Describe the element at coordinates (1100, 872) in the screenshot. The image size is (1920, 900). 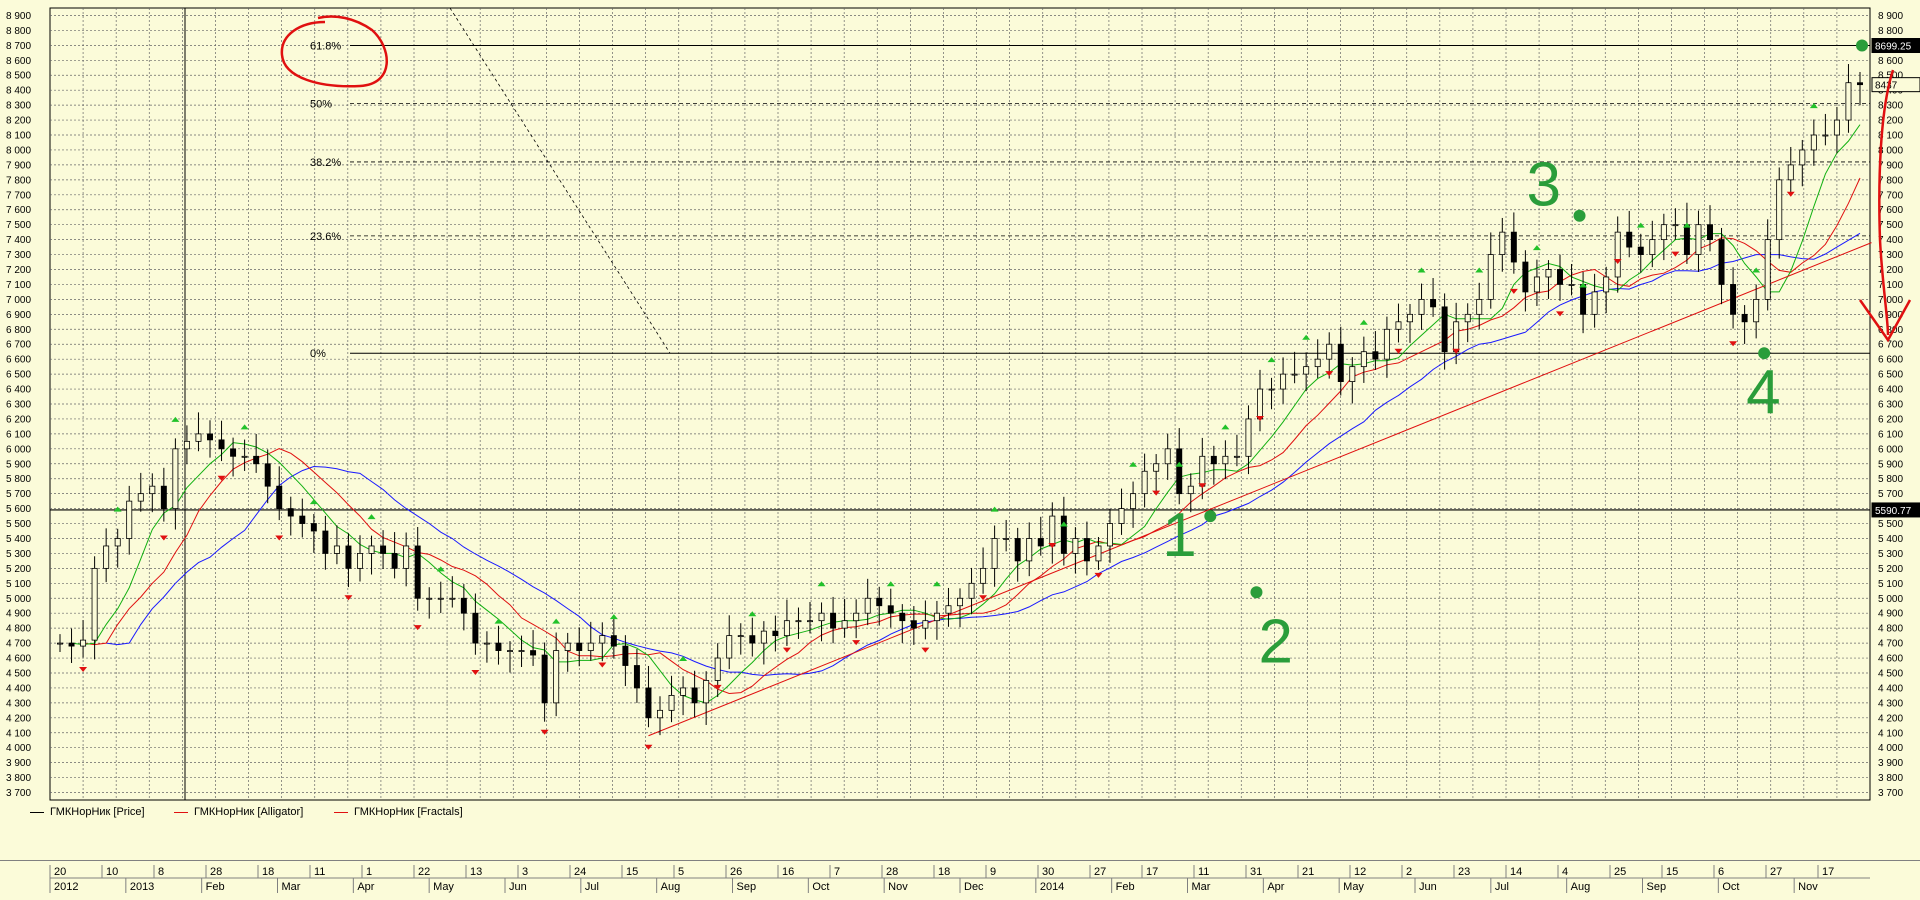
I see `day-label: 27` at that location.